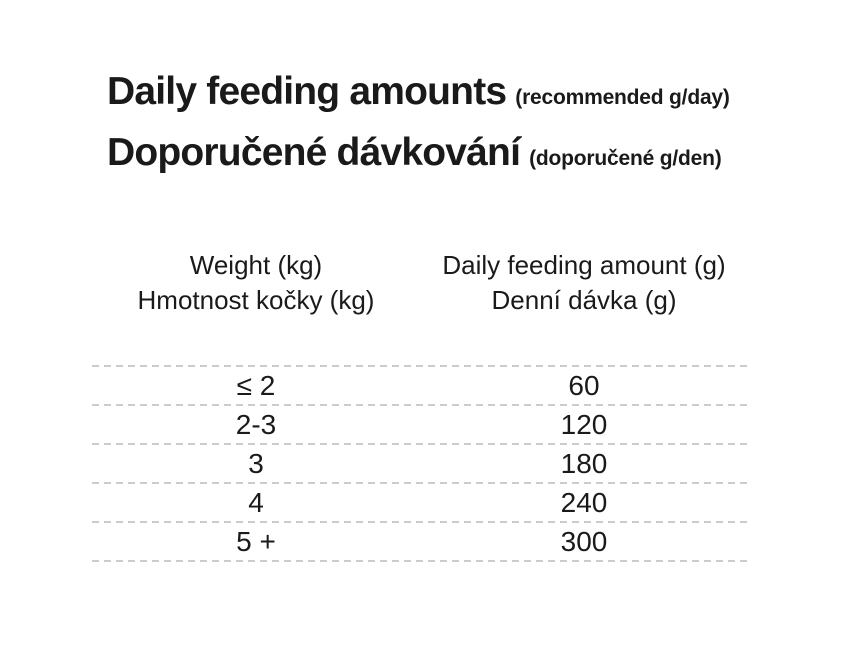 The image size is (841, 660). What do you see at coordinates (256, 424) in the screenshot?
I see `weight-cell: 2-3` at bounding box center [256, 424].